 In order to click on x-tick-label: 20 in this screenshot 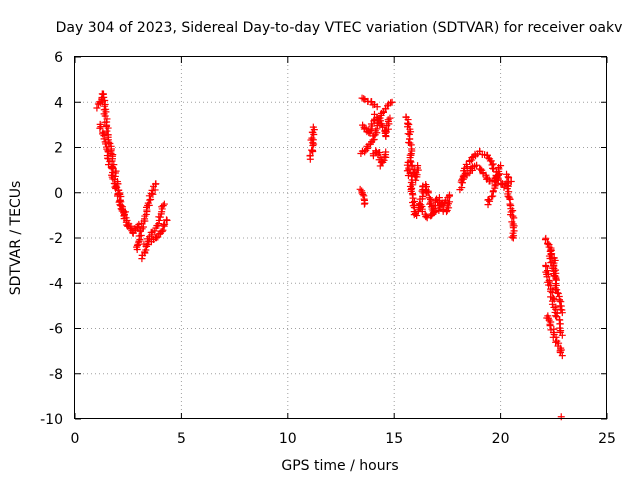, I will do `click(501, 439)`.